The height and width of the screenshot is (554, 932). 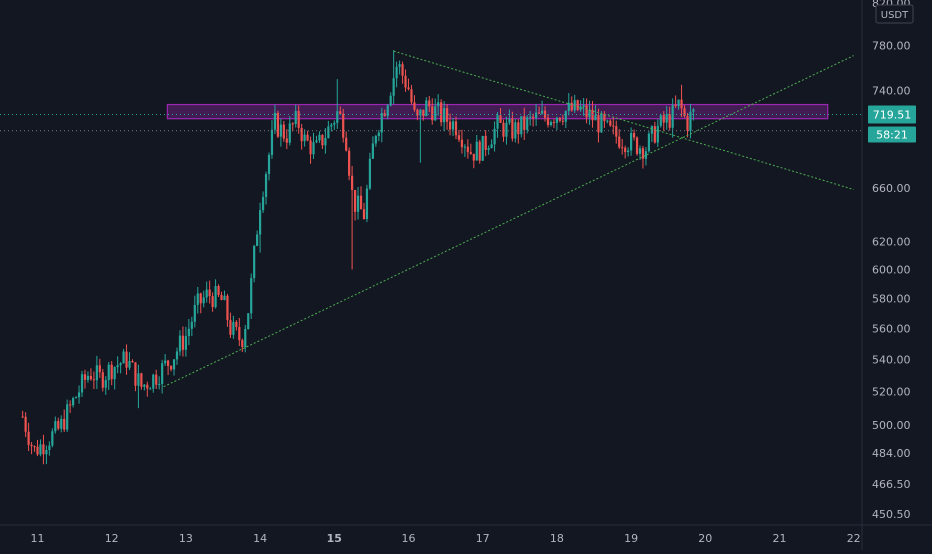 I want to click on price-tick-label: 560.00, so click(x=891, y=328).